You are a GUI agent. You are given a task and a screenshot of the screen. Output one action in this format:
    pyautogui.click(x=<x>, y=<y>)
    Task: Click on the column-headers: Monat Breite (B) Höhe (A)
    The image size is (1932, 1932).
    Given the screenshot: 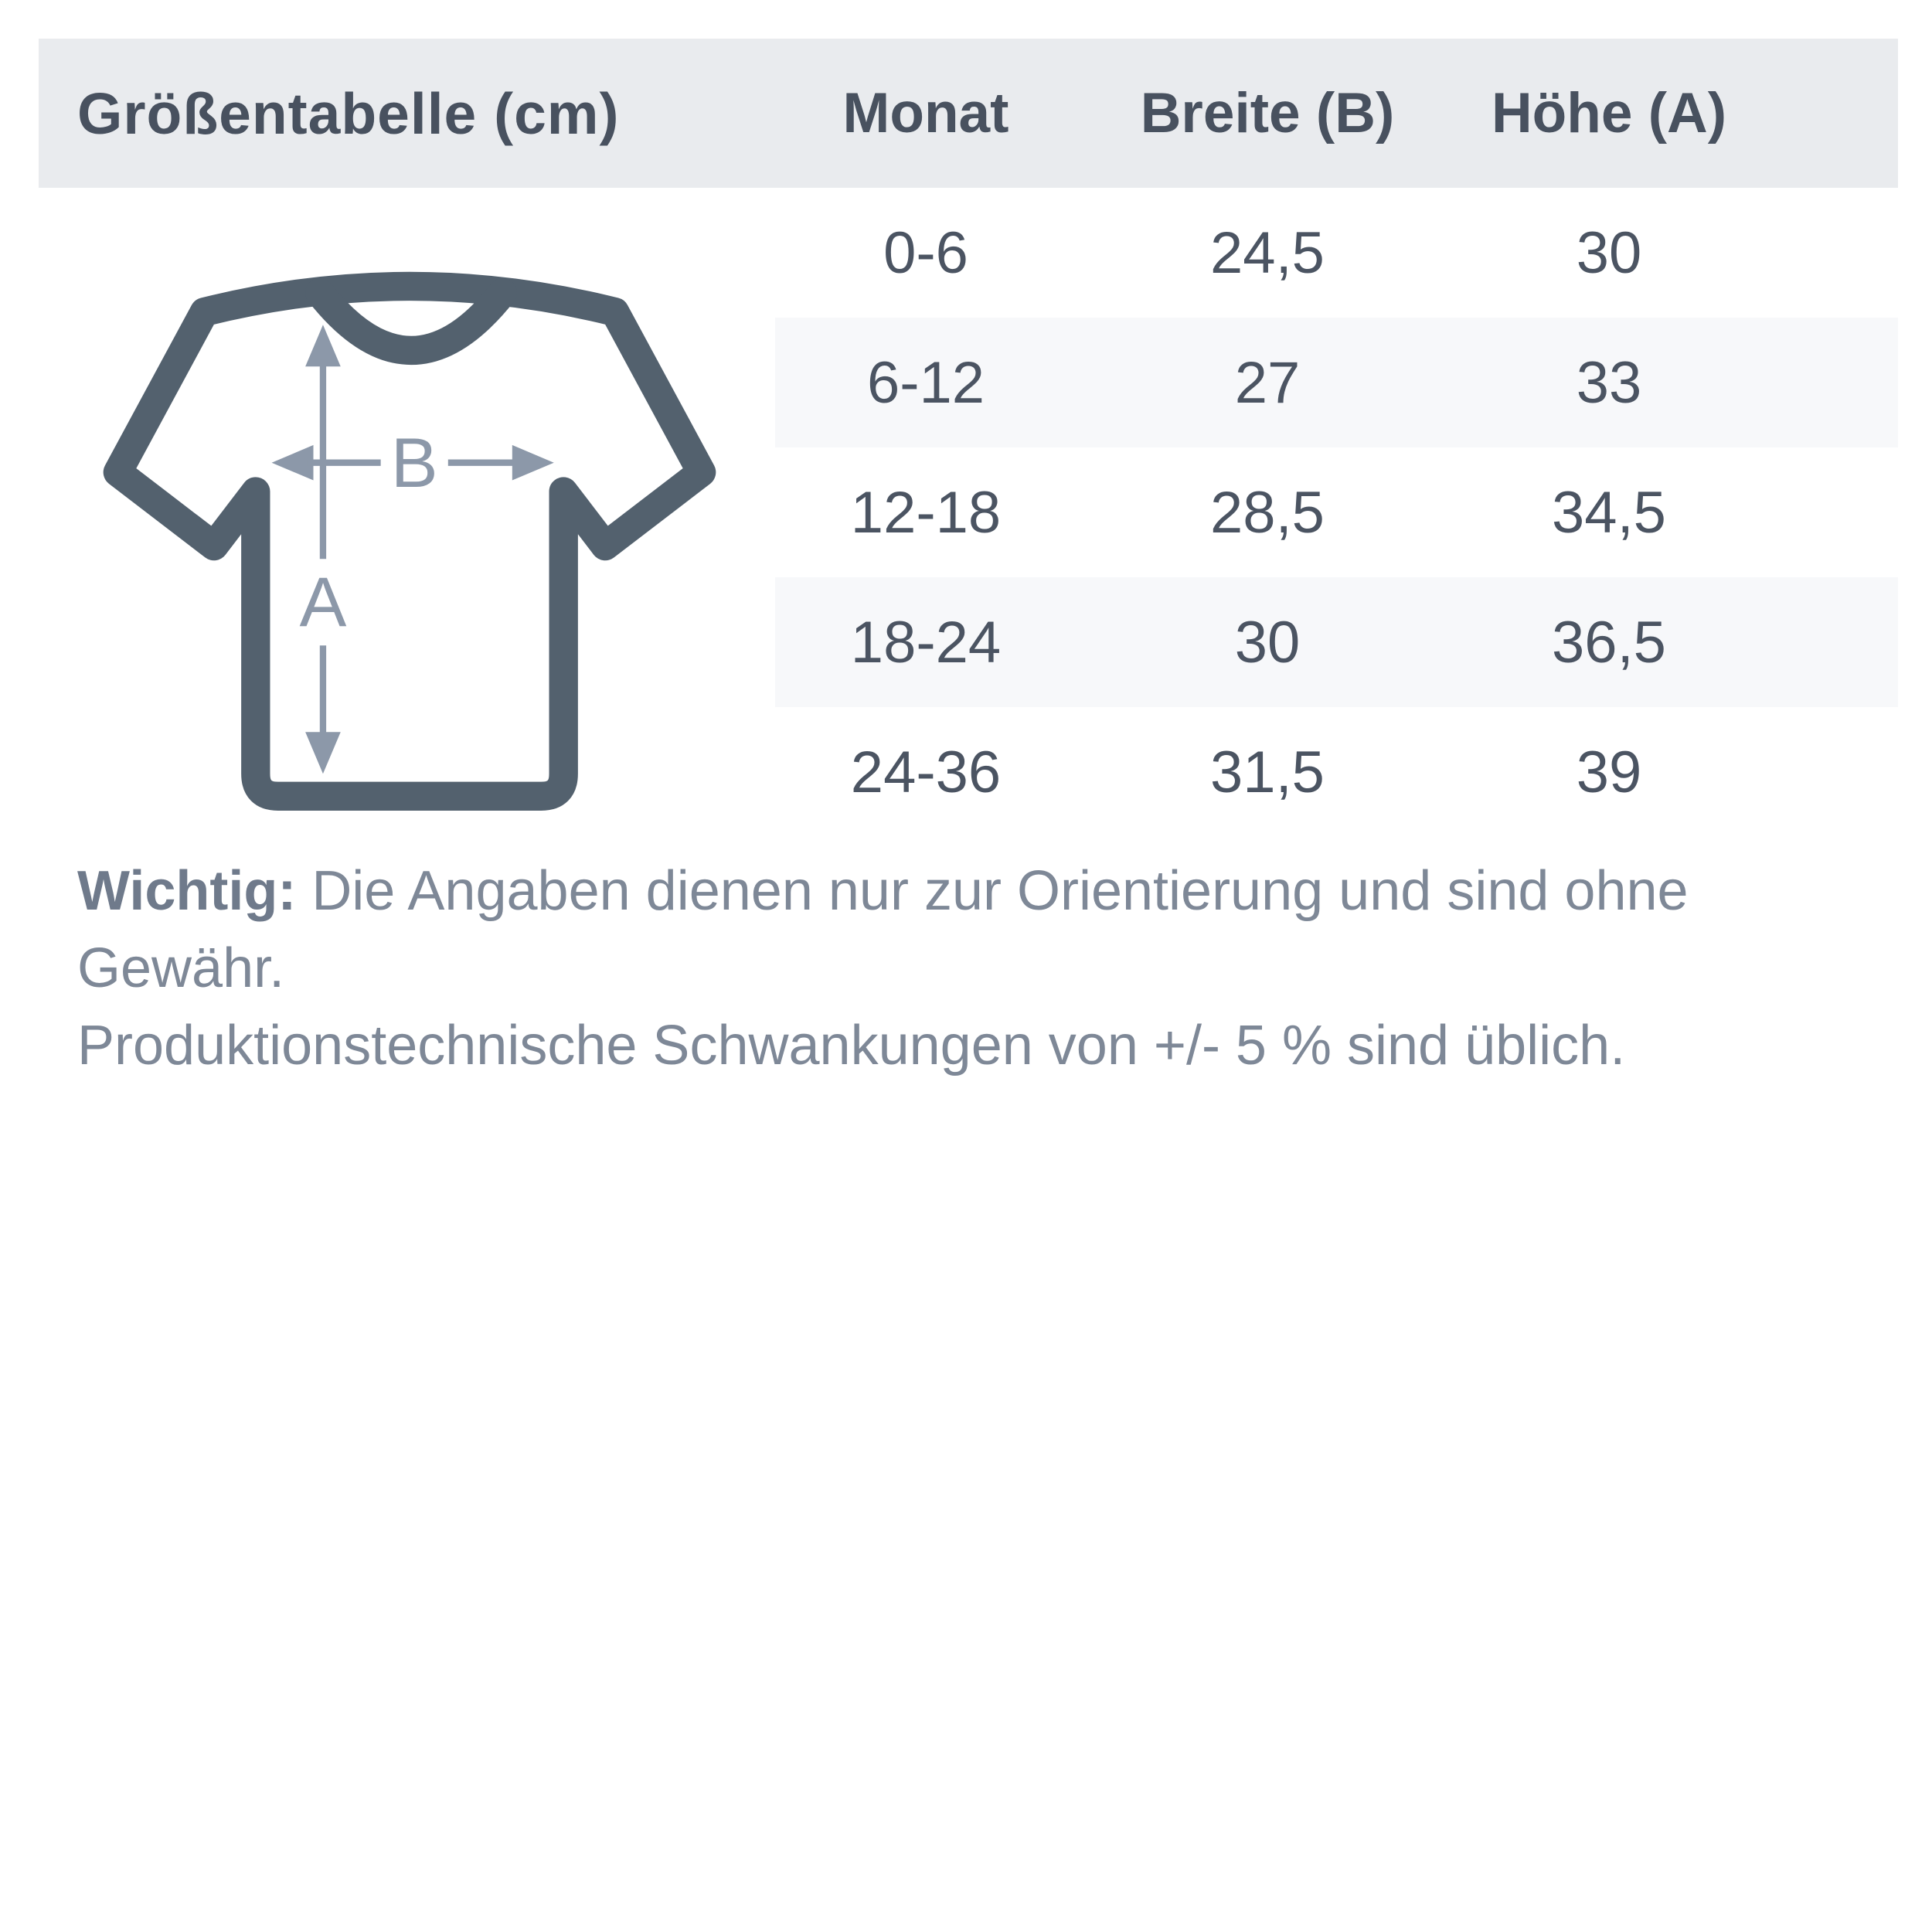 What is the action you would take?
    pyautogui.click(x=1268, y=113)
    